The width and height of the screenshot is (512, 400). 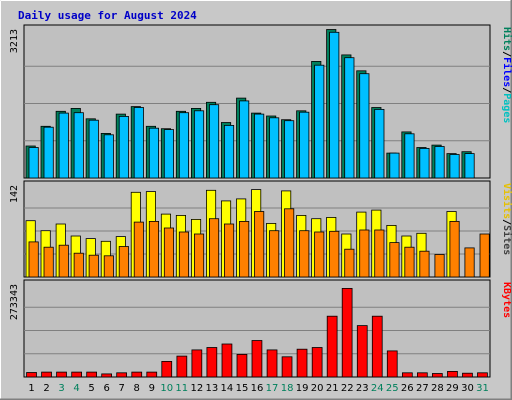 What do you see at coordinates (437, 388) in the screenshot?
I see `x-tick-label-day-28: 28` at bounding box center [437, 388].